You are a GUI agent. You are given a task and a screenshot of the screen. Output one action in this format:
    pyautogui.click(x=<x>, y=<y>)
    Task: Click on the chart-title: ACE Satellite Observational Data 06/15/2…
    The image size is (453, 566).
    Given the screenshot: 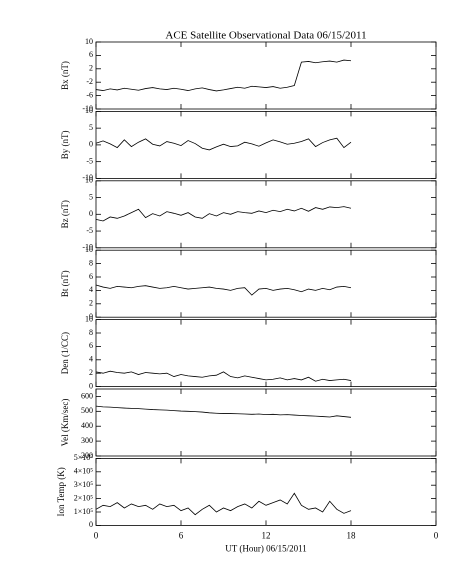 What is the action you would take?
    pyautogui.click(x=265, y=36)
    